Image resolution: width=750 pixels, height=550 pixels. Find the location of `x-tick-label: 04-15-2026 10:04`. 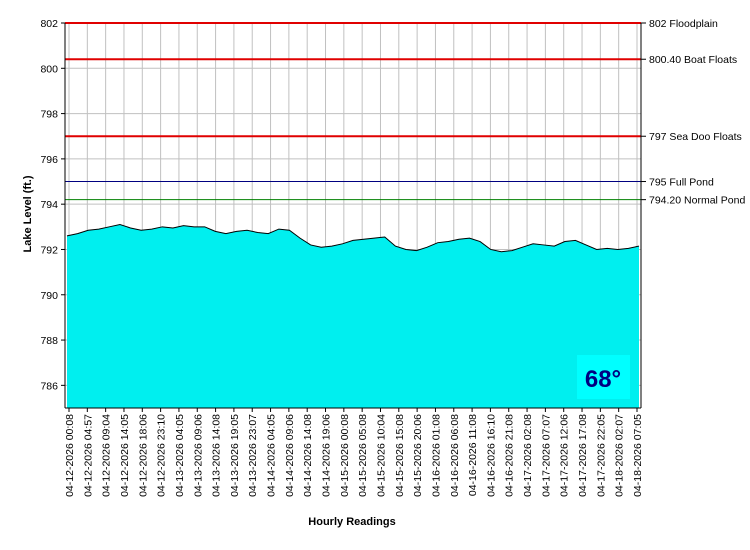

x-tick-label: 04-15-2026 10:04 is located at coordinates (381, 455).